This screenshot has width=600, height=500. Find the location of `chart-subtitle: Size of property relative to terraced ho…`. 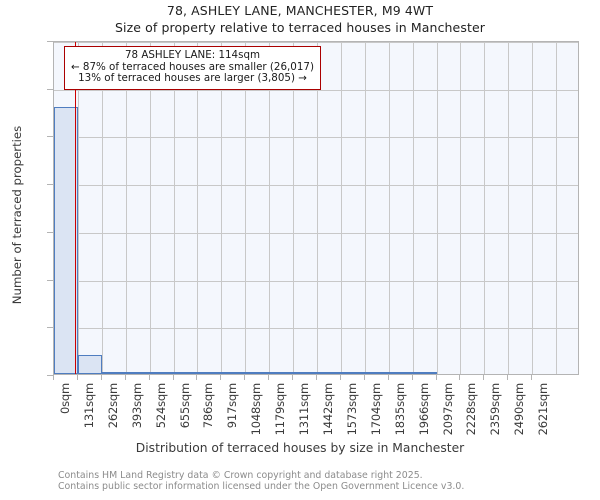

chart-subtitle: Size of property relative to terraced ho… is located at coordinates (299, 27).